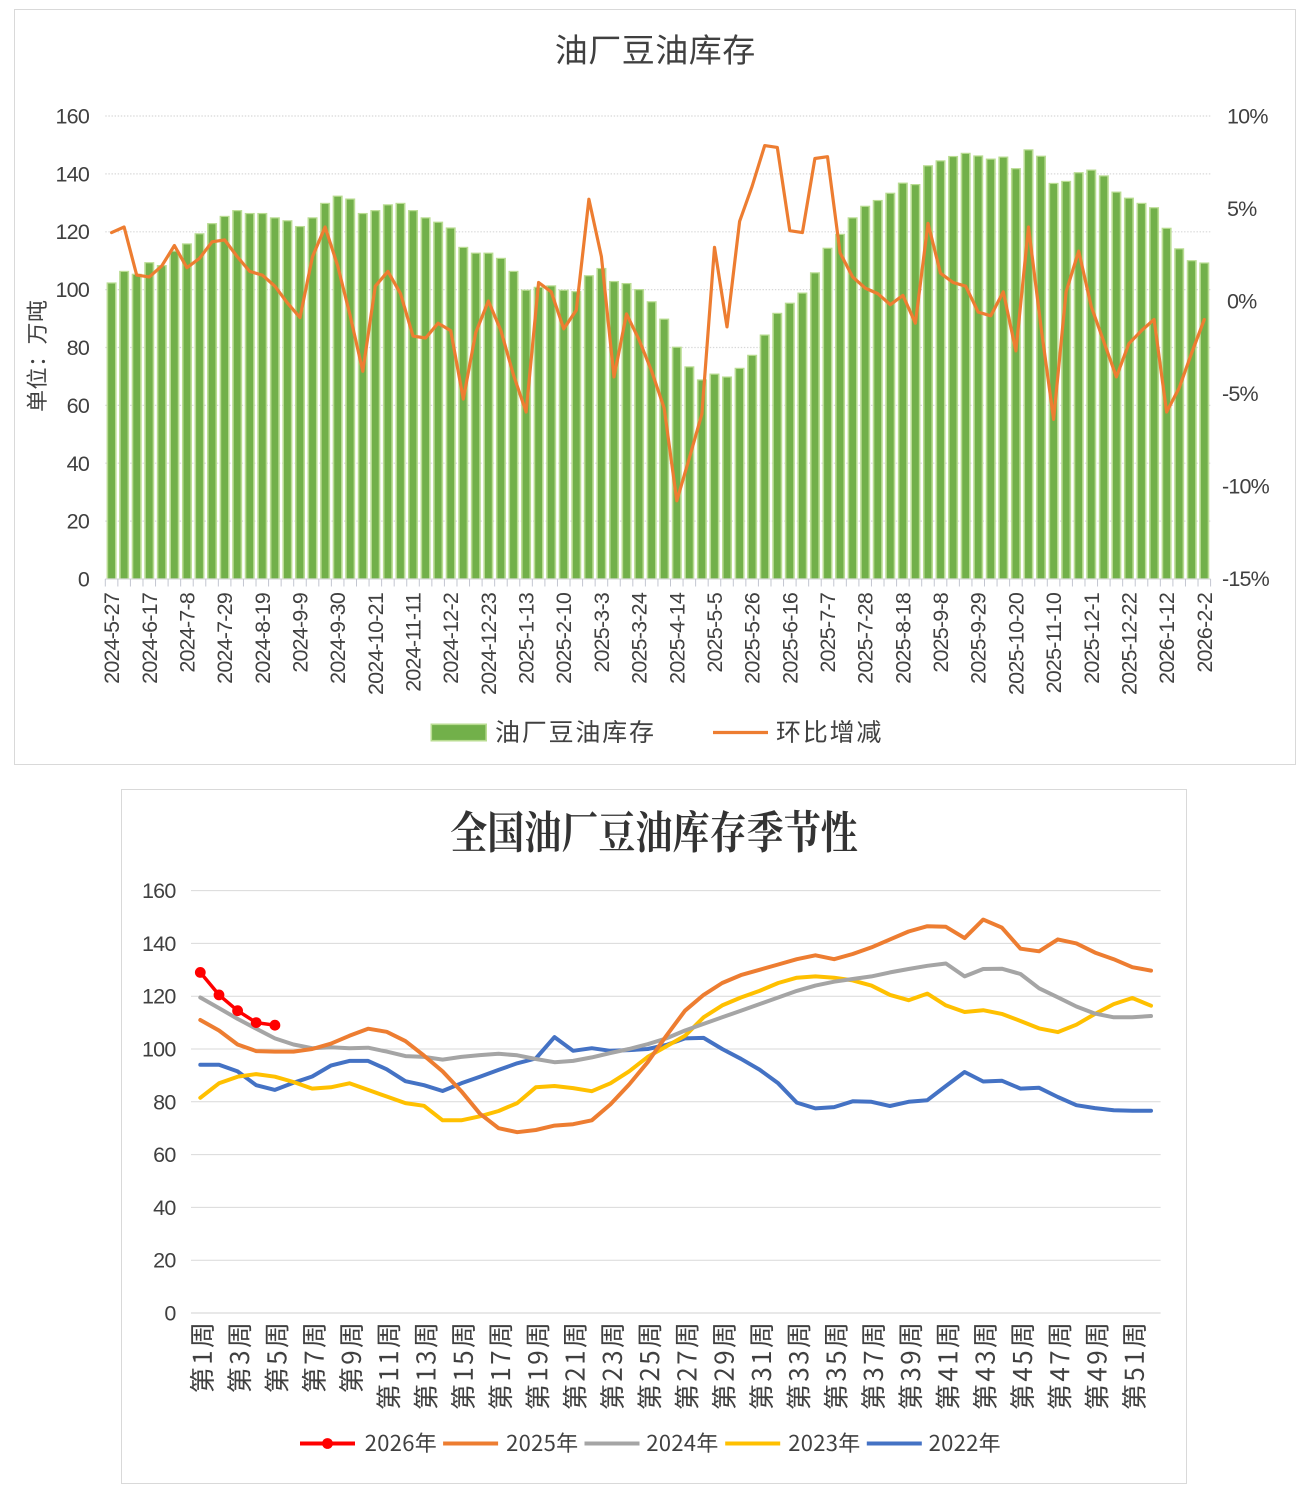  What do you see at coordinates (489, 643) in the screenshot?
I see `svg-text: 2024-12-23` at bounding box center [489, 643].